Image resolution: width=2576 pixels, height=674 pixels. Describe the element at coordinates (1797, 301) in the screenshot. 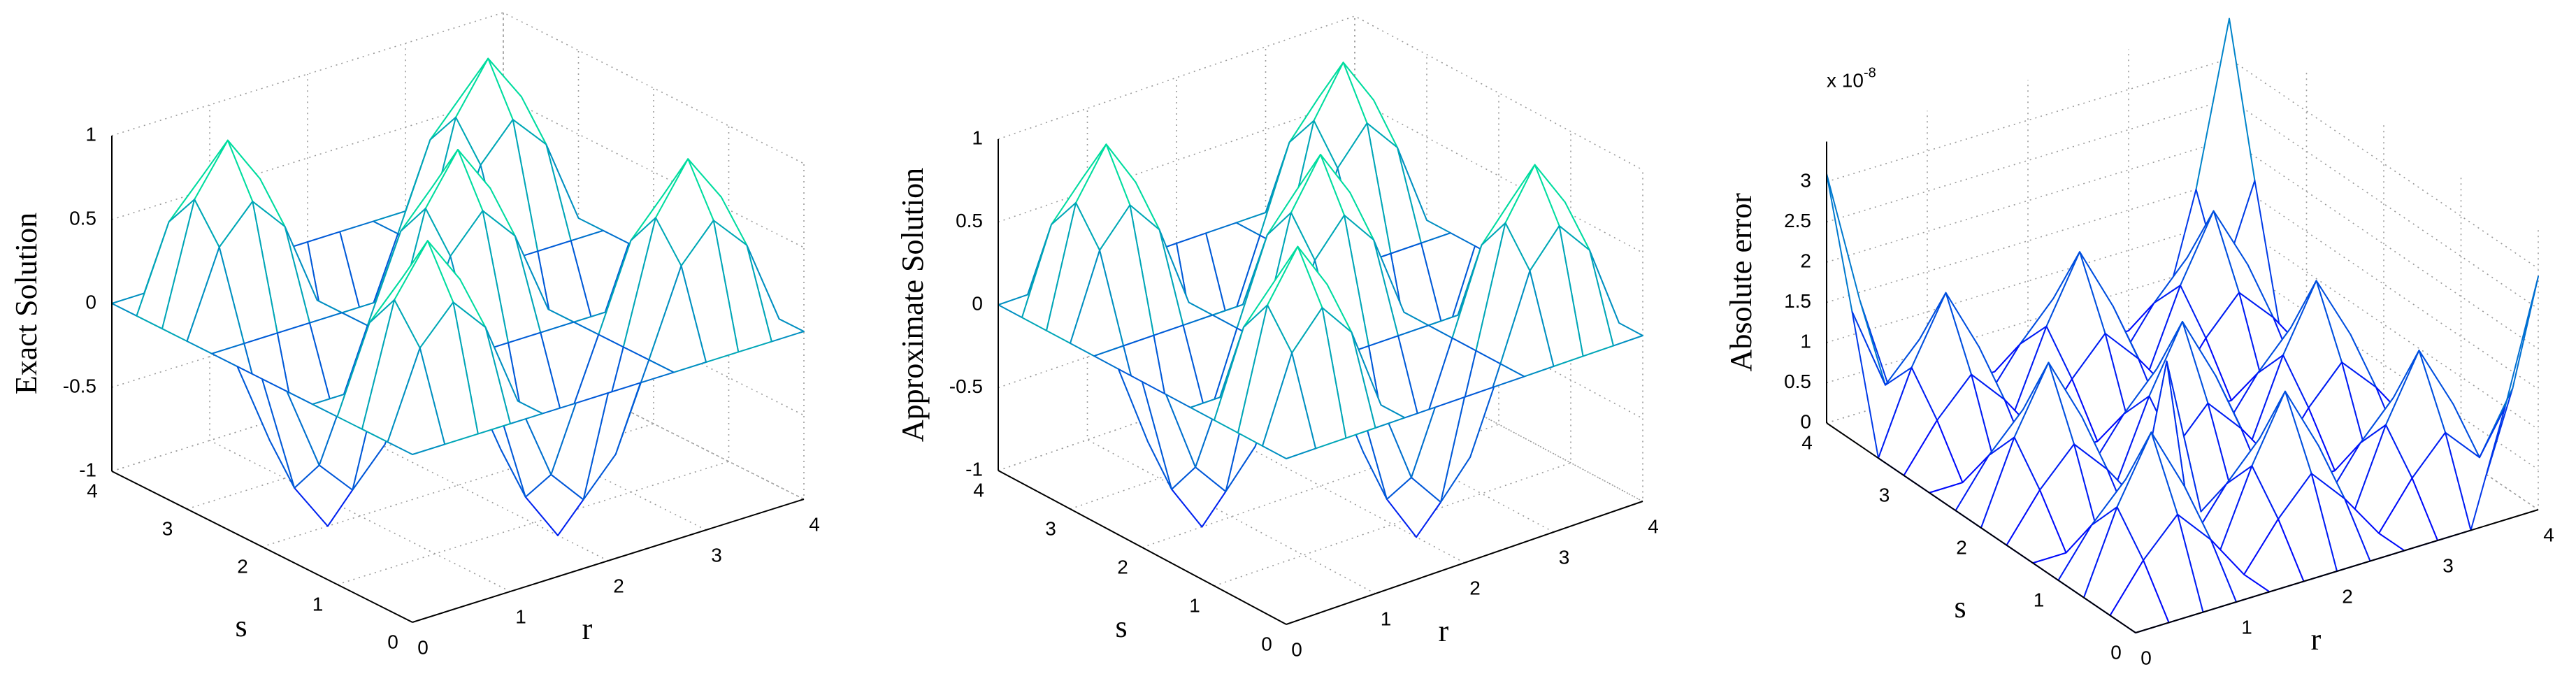

I see `z-tick-label: 1.5` at that location.